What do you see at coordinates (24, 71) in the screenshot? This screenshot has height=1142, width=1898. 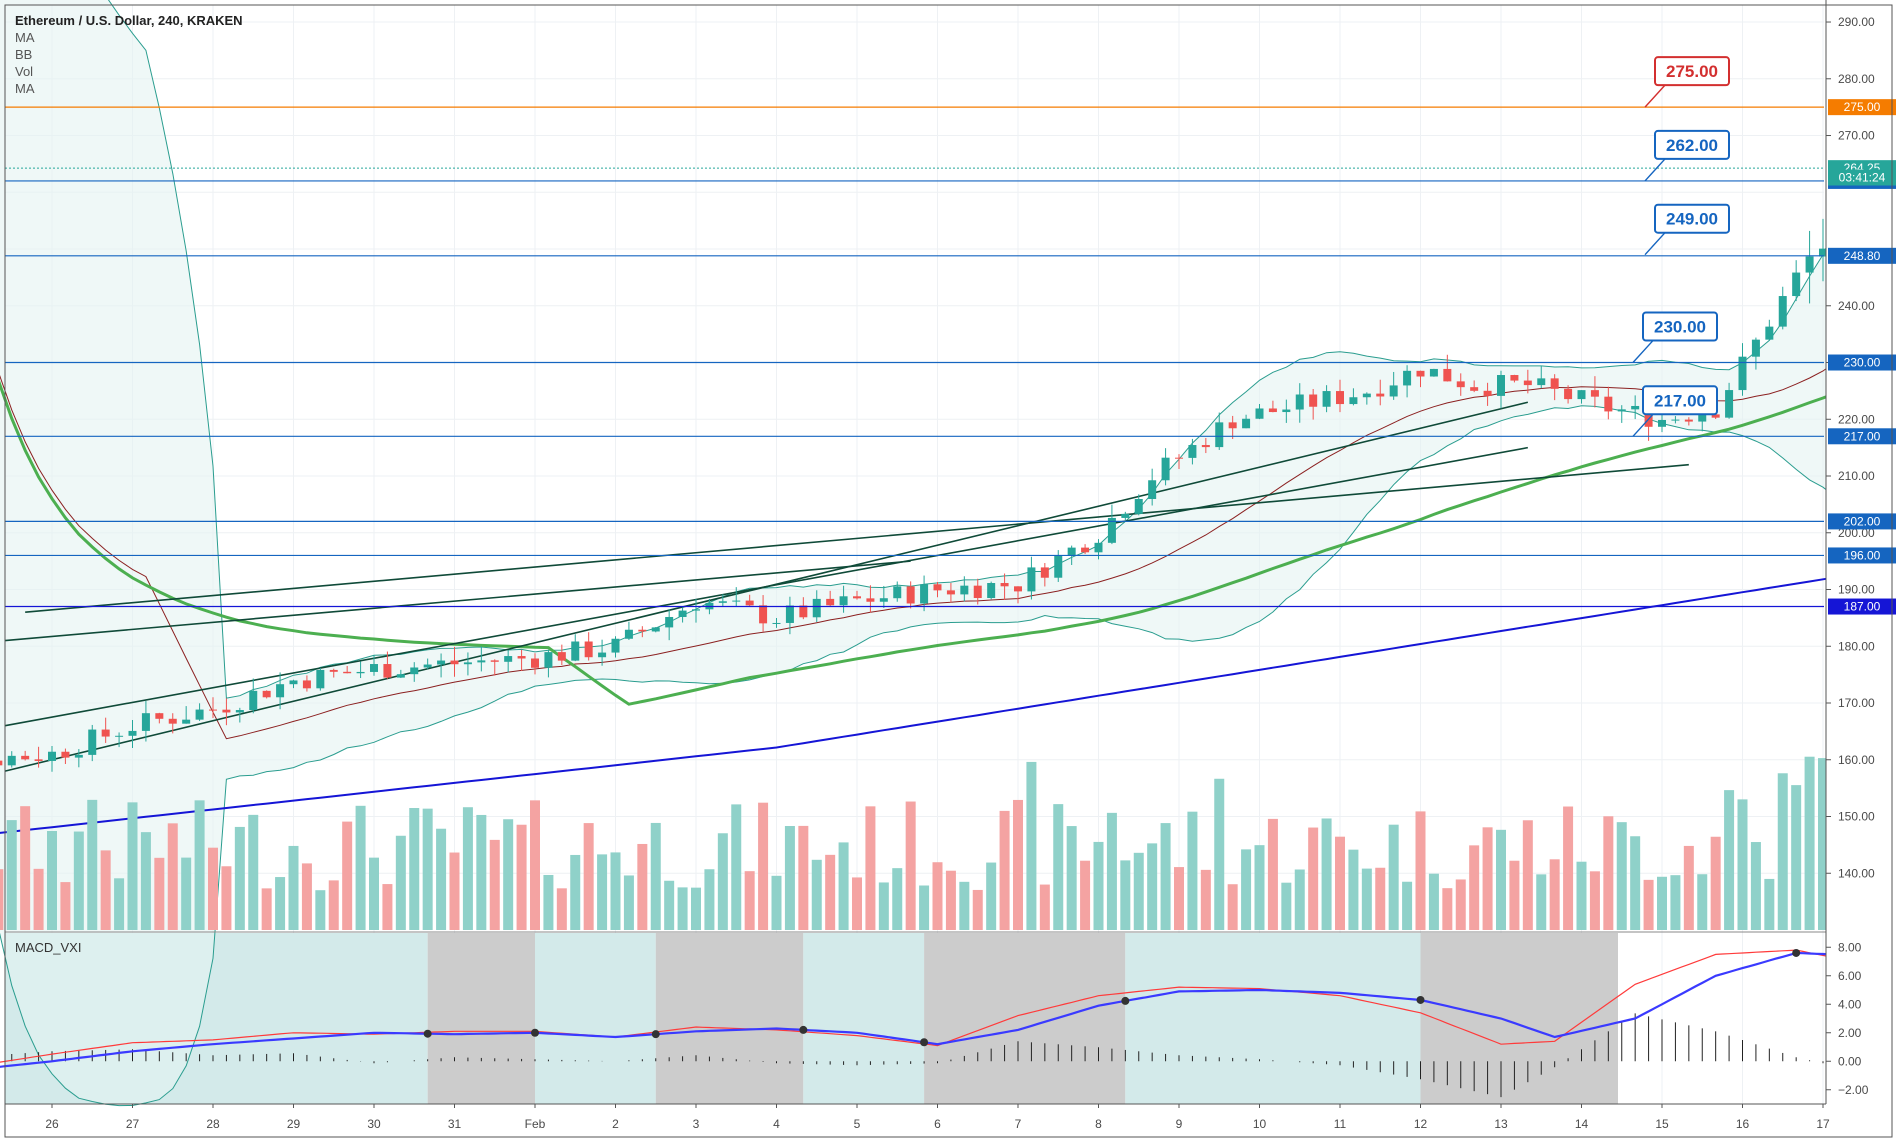 I see `indicator-vol: Vol` at bounding box center [24, 71].